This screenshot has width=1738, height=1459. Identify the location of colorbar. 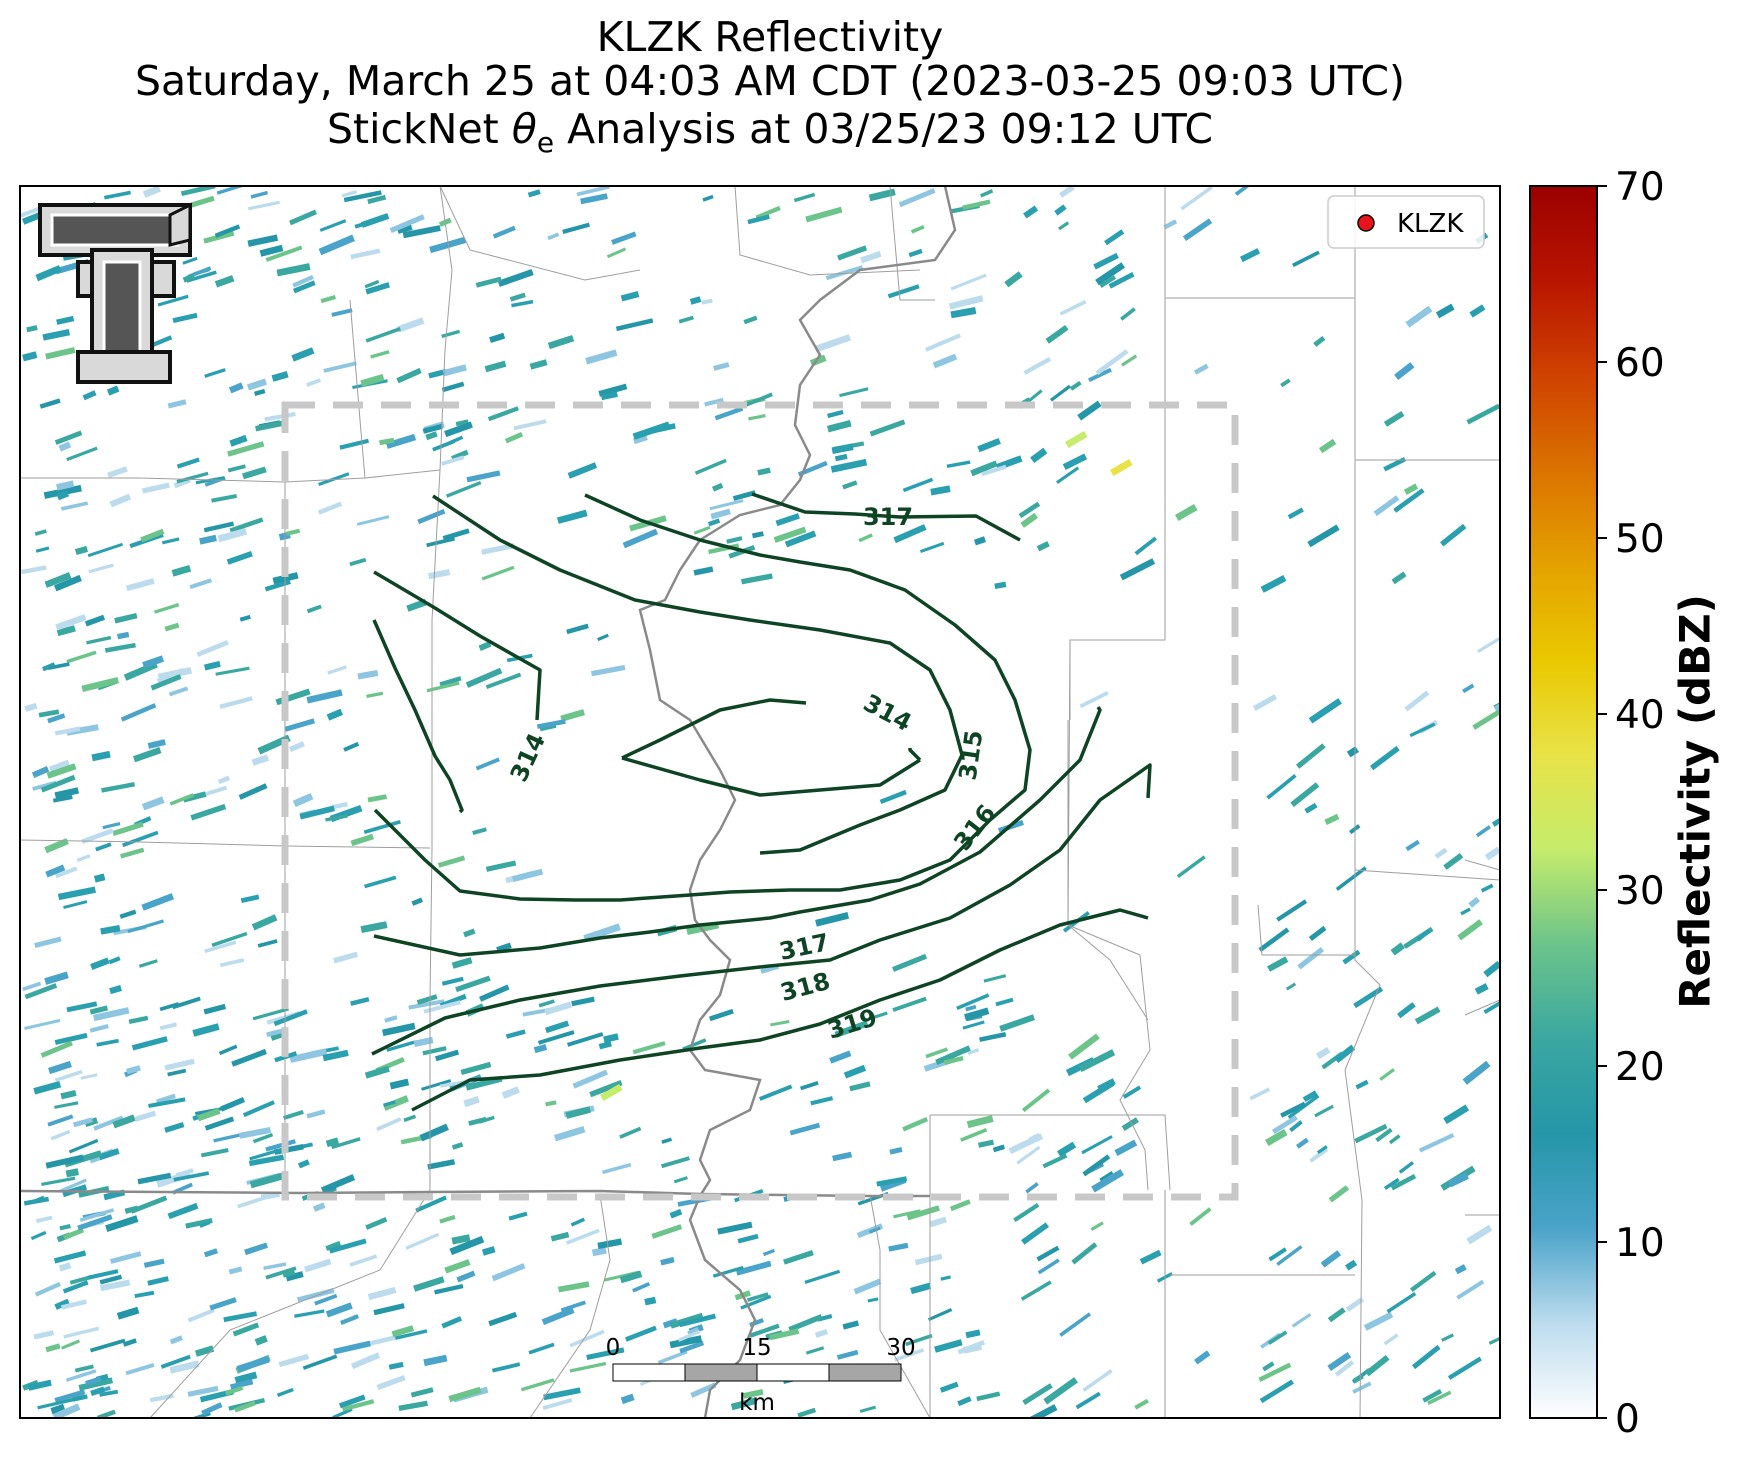
(1563, 802).